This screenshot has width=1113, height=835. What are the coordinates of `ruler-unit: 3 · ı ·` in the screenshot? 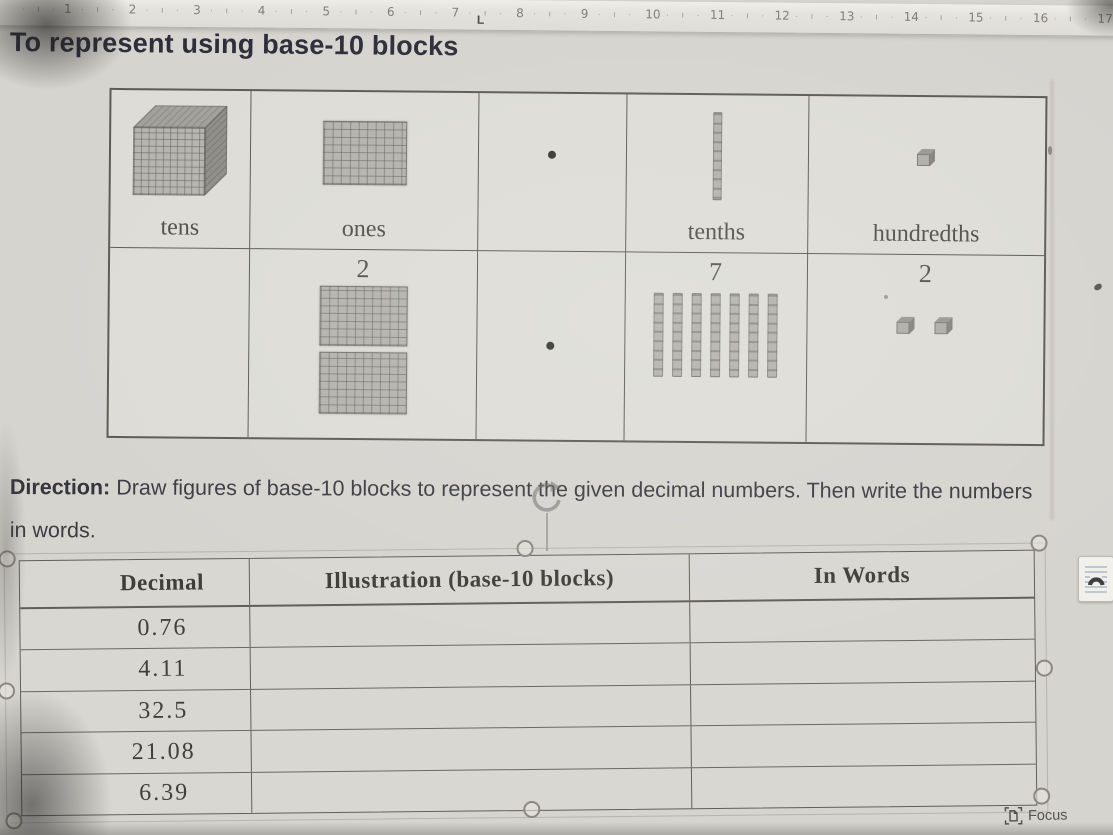 It's located at (225, 10).